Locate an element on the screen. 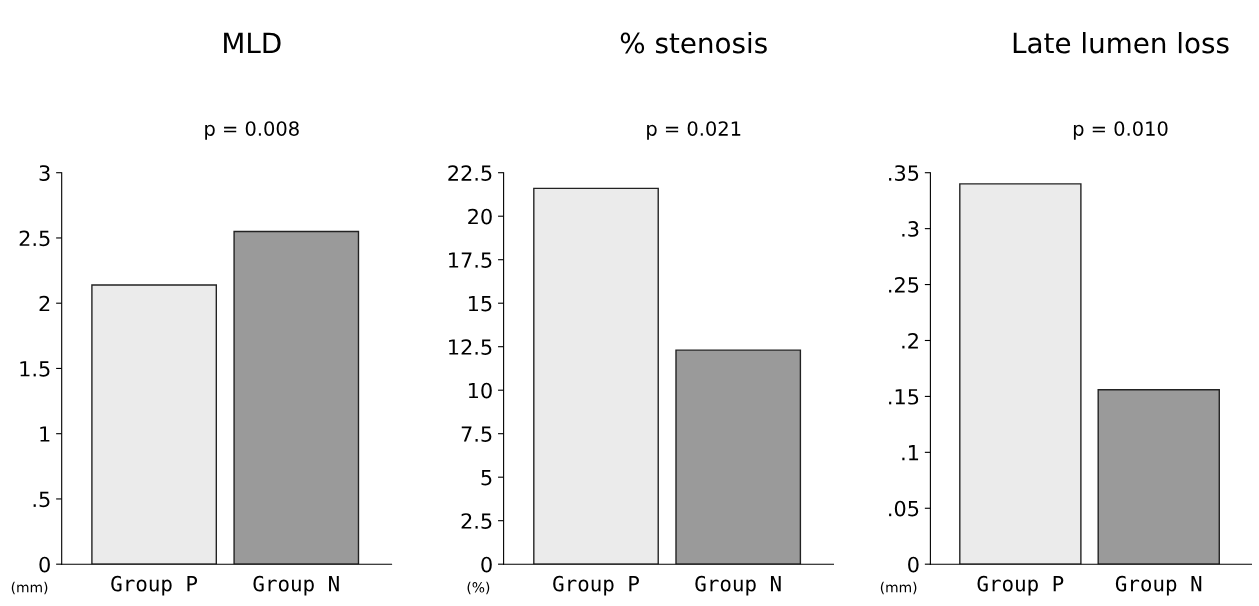 Image resolution: width=1259 pixels, height=606 pixels. y-tick-label: .35 is located at coordinates (904, 173).